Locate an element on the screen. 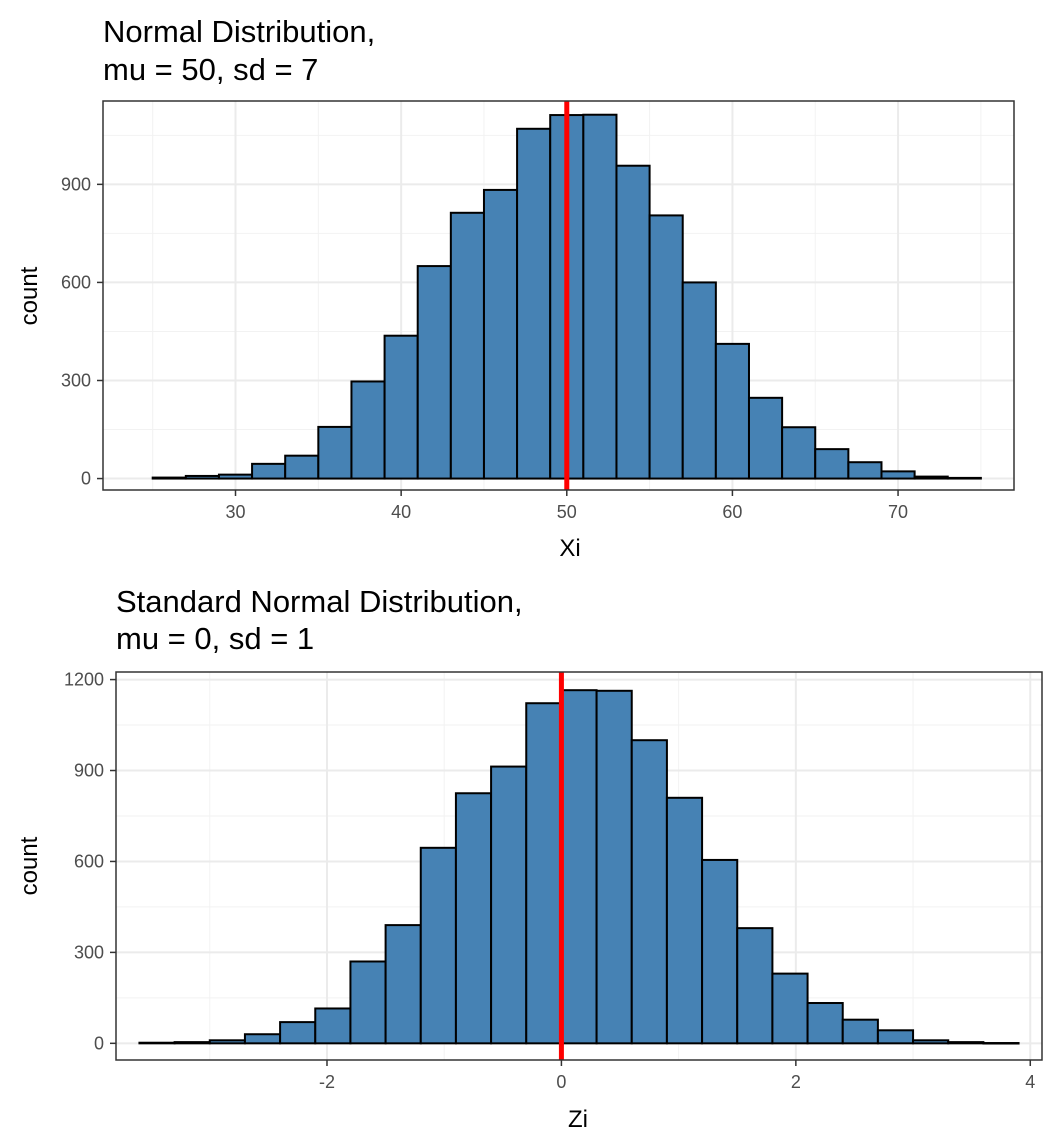 The height and width of the screenshot is (1142, 1056). chart2-y-axis-title: count is located at coordinates (29, 865).